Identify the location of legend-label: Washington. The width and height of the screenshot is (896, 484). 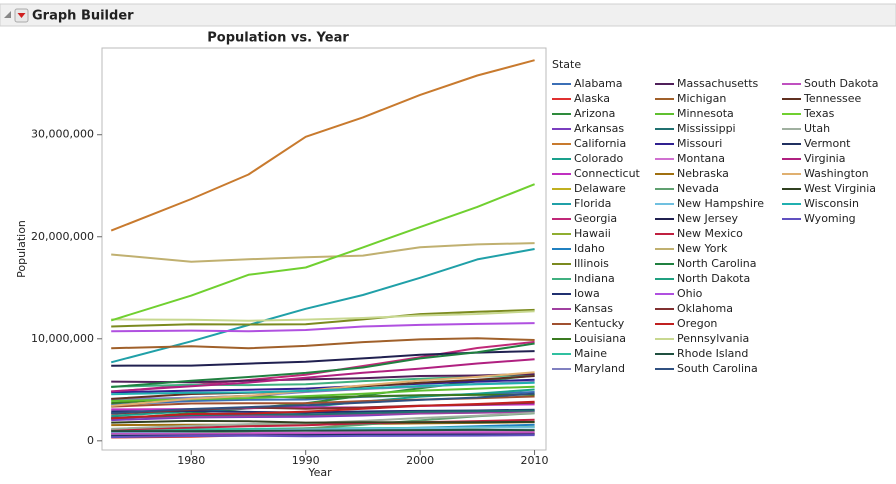
(836, 173).